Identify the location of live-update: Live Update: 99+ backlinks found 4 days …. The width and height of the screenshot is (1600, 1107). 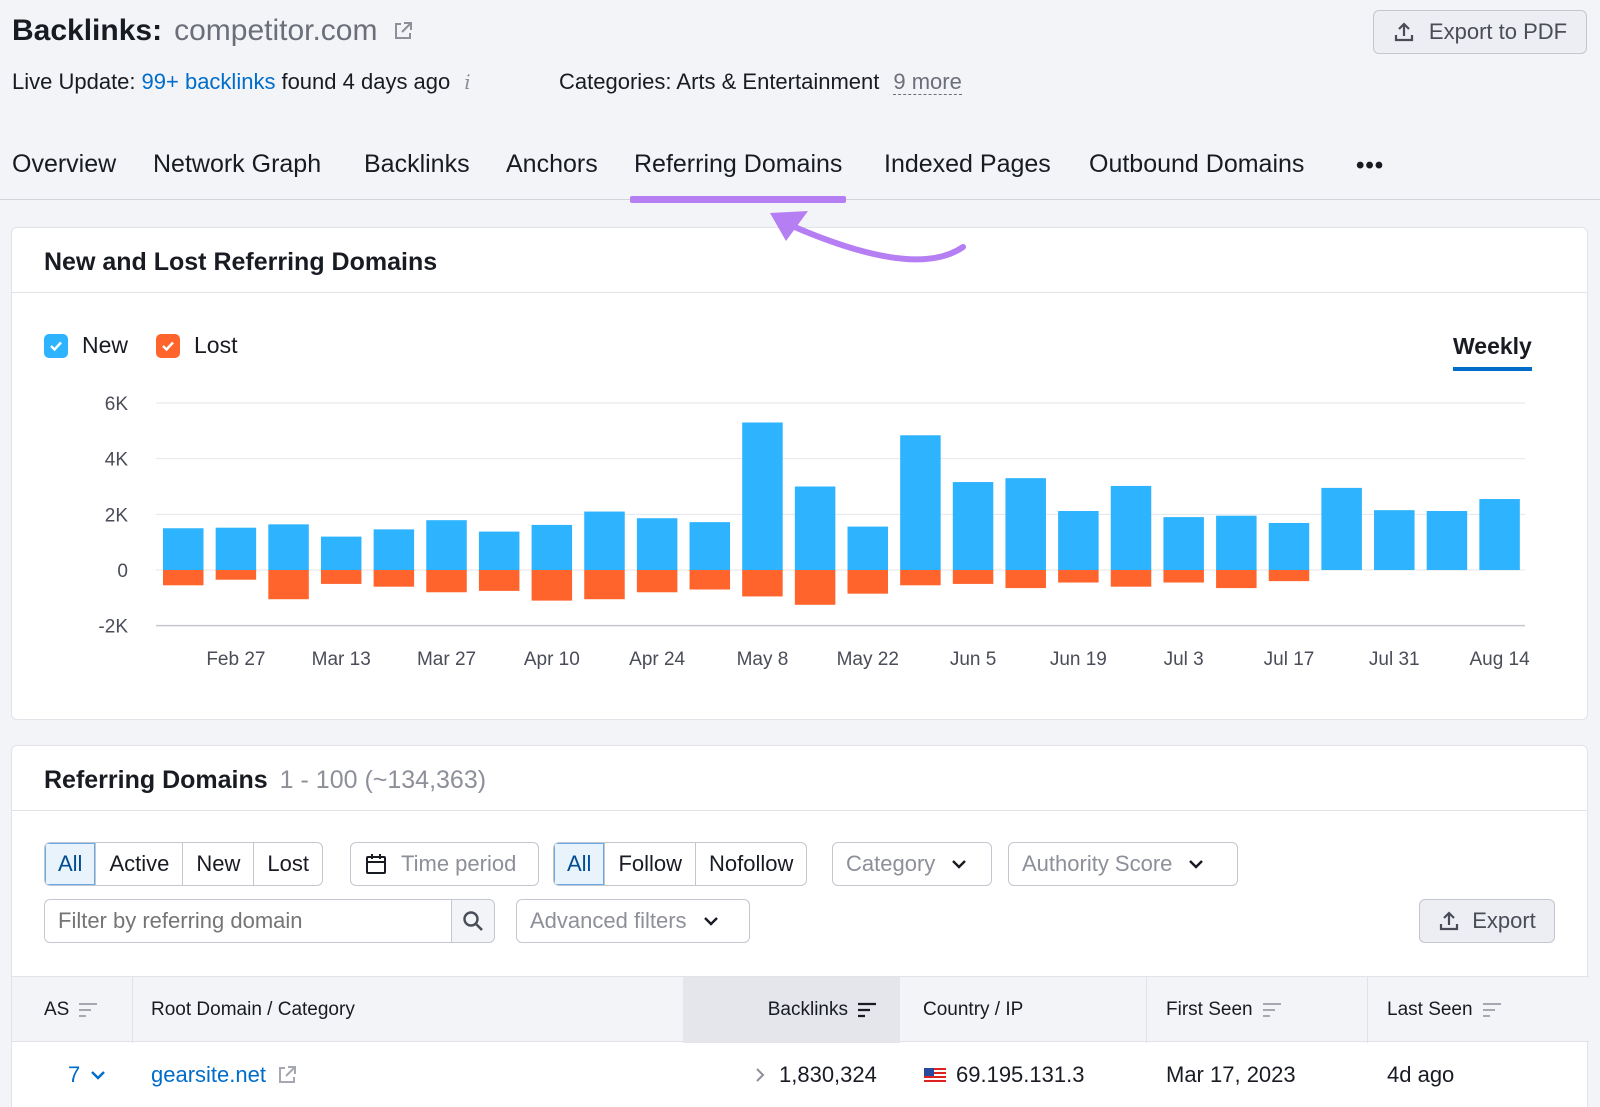
(241, 82).